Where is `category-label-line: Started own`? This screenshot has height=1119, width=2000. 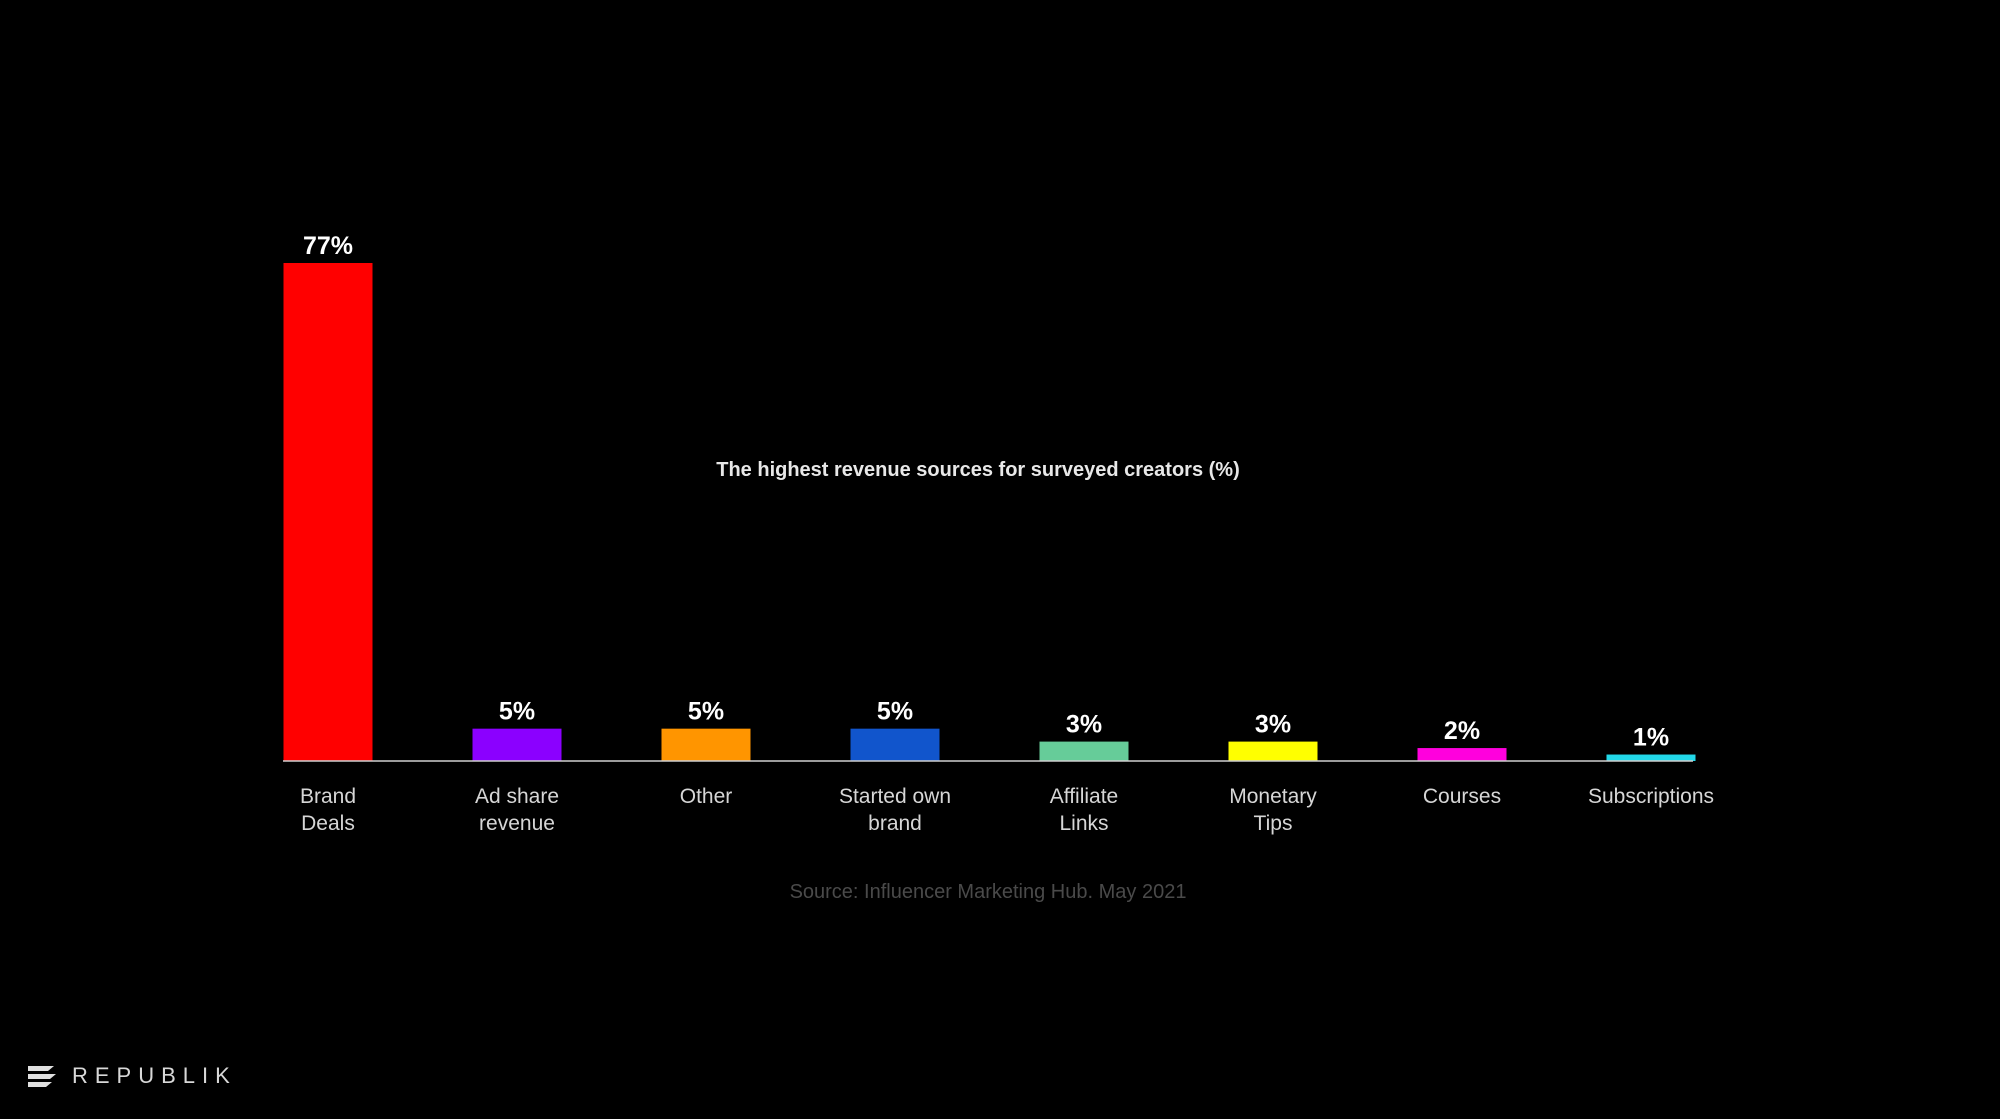
category-label-line: Started own is located at coordinates (895, 796).